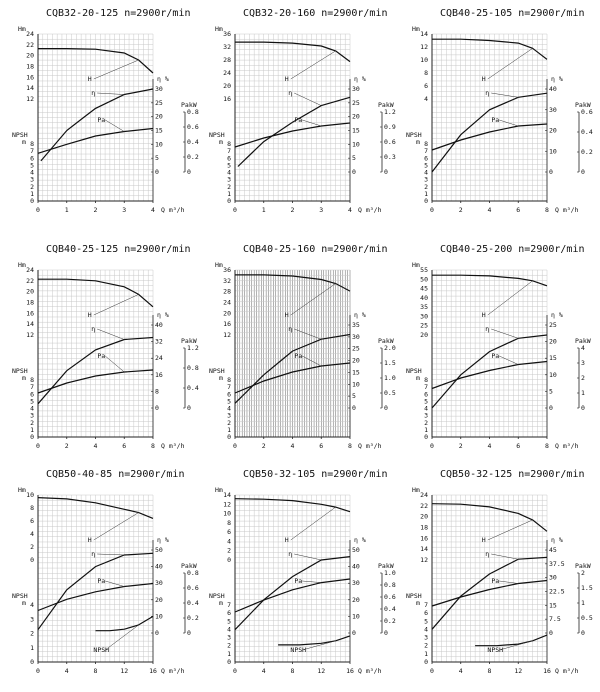  Describe the element at coordinates (583, 363) in the screenshot. I see `power-tick-label: 3` at that location.